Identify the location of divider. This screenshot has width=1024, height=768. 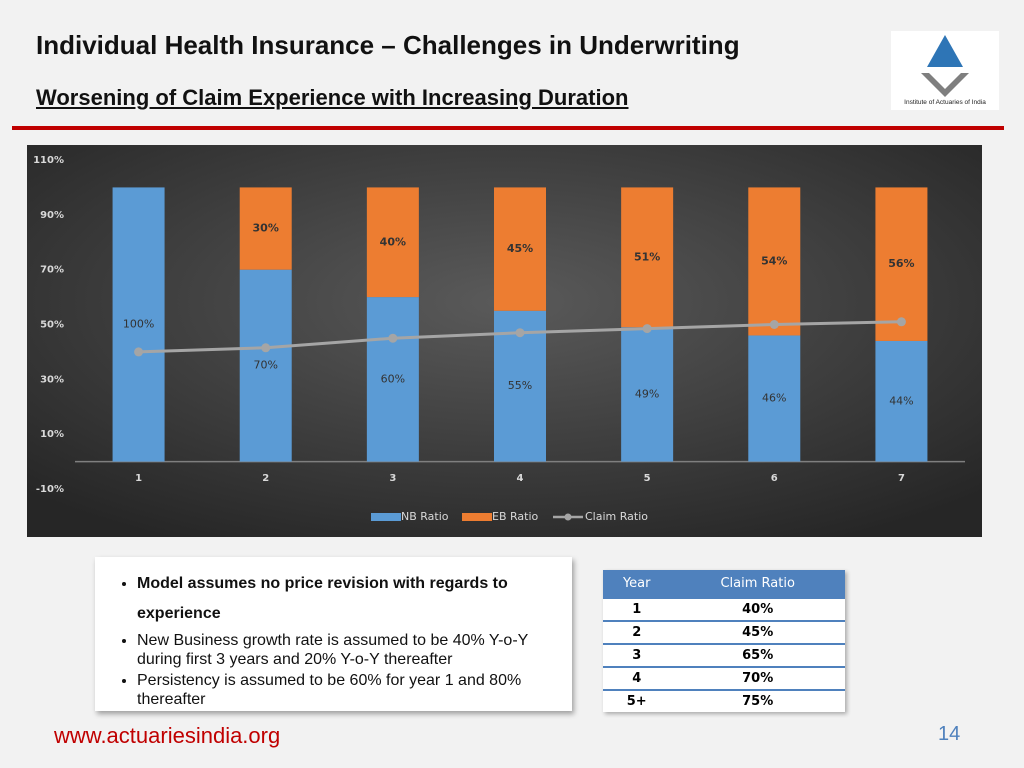
(508, 128).